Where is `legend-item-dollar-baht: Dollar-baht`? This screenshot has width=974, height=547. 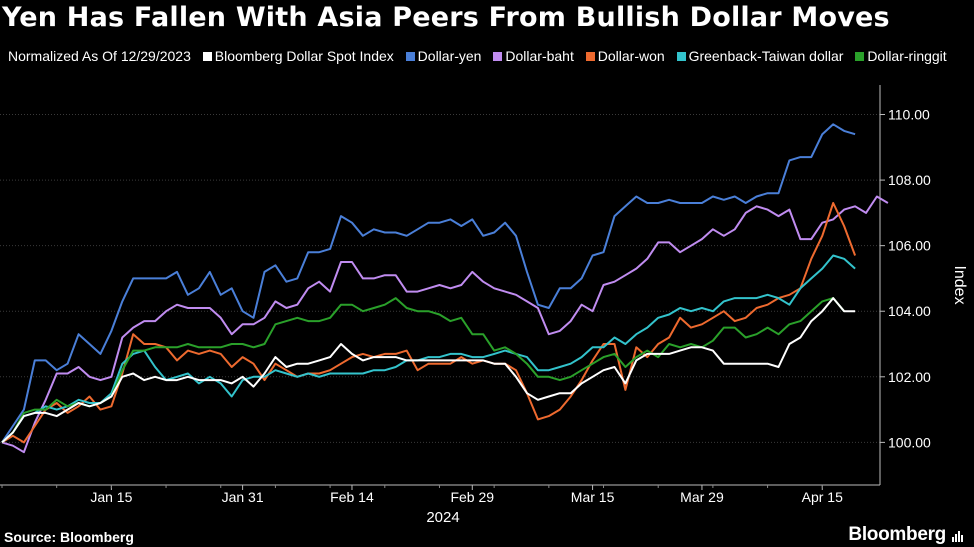
legend-item-dollar-baht: Dollar-baht is located at coordinates (533, 56).